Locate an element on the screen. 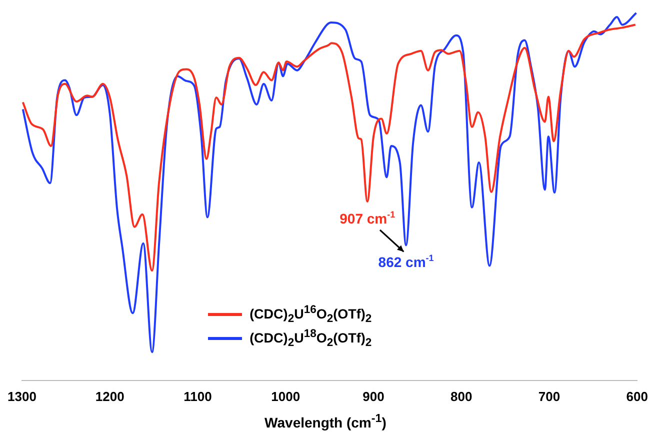 The image size is (651, 434). x-tick-label: 1100 is located at coordinates (198, 396).